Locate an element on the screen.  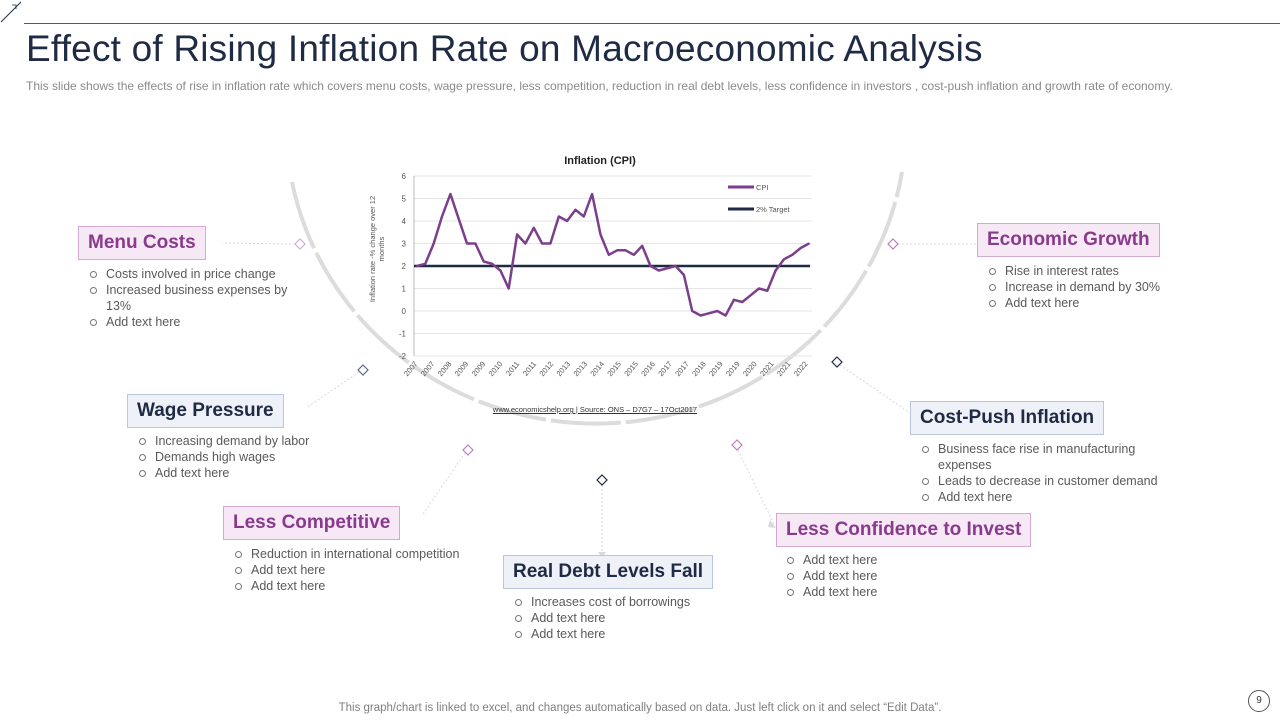
x-tick-label: 2018 is located at coordinates (699, 369).